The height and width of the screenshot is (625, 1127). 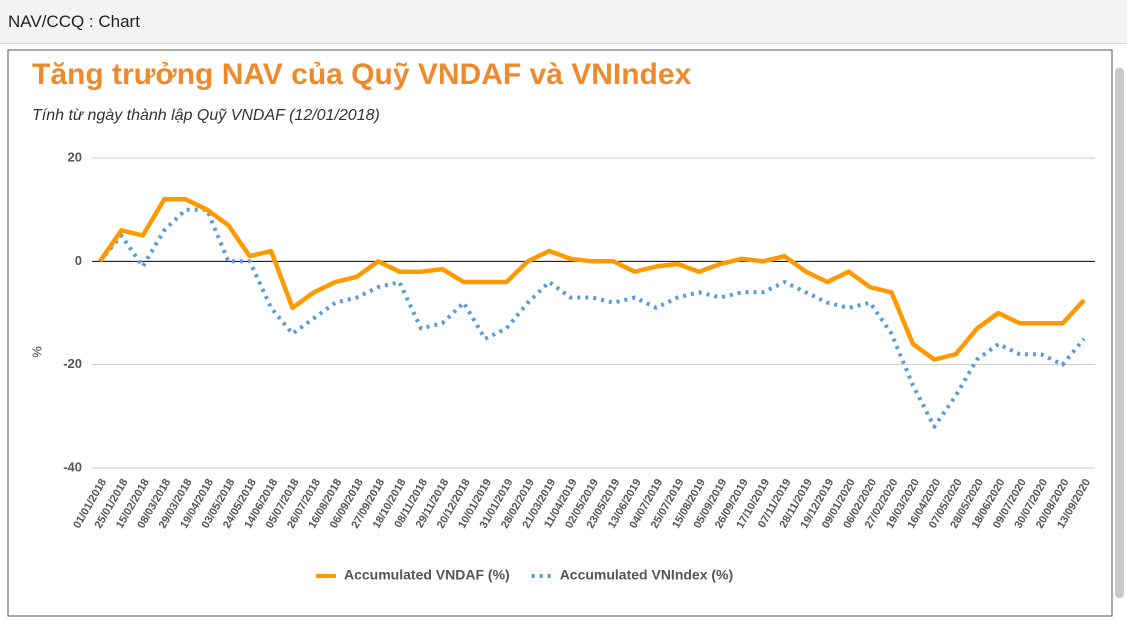 What do you see at coordinates (78, 260) in the screenshot?
I see `y-tick-label: 0` at bounding box center [78, 260].